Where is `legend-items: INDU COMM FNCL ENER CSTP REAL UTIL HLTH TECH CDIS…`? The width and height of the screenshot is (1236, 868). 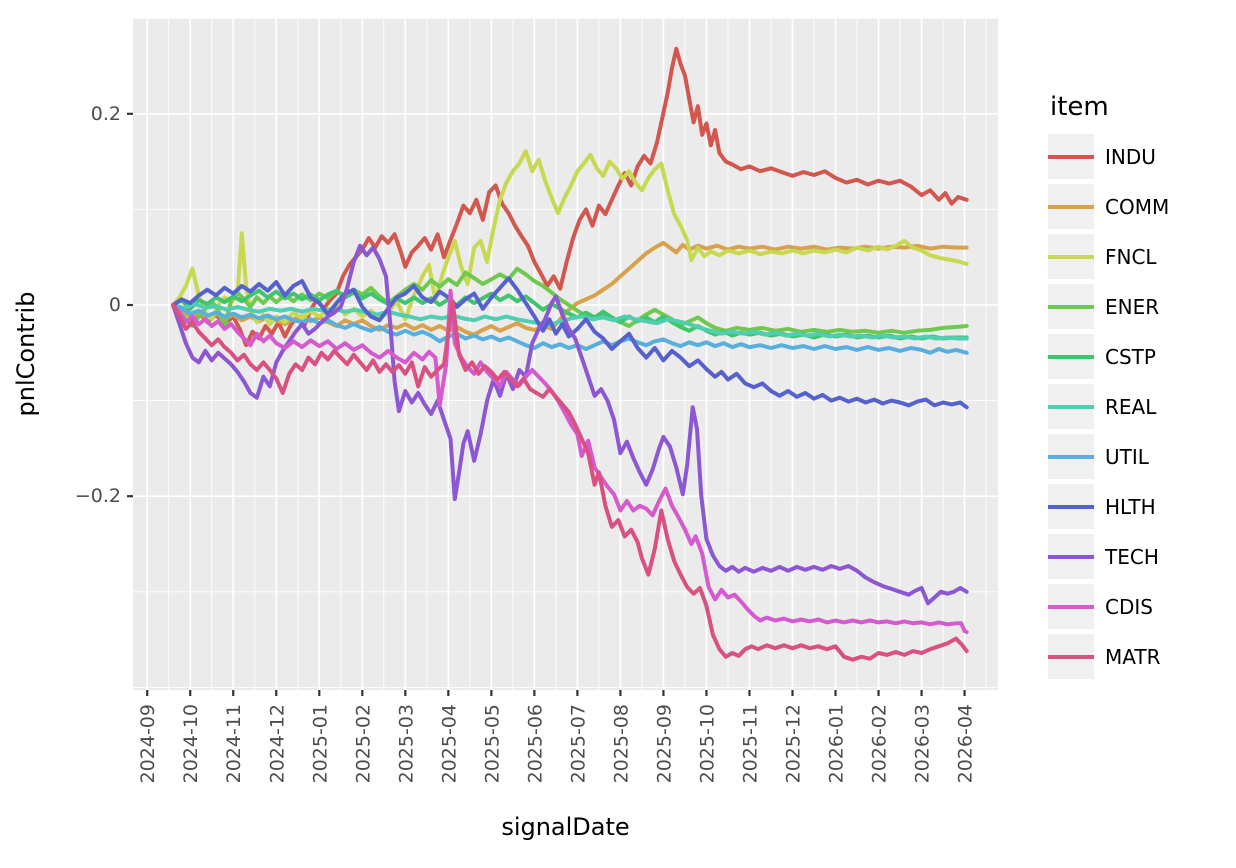
legend-items: INDU COMM FNCL ENER CSTP REAL UTIL HLTH TECH CDIS… is located at coordinates (1140, 406).